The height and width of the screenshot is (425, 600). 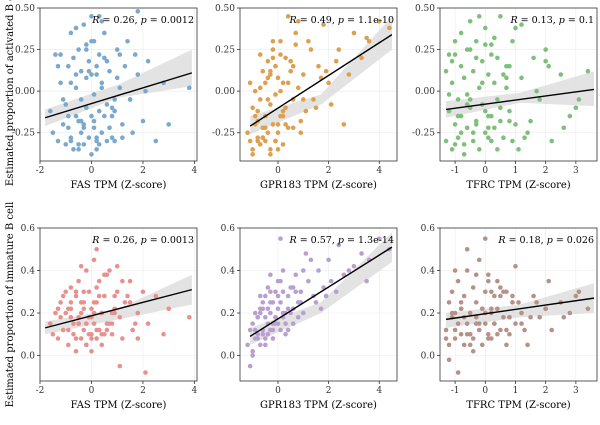 I want to click on x-tick-label: 2, so click(x=546, y=391).